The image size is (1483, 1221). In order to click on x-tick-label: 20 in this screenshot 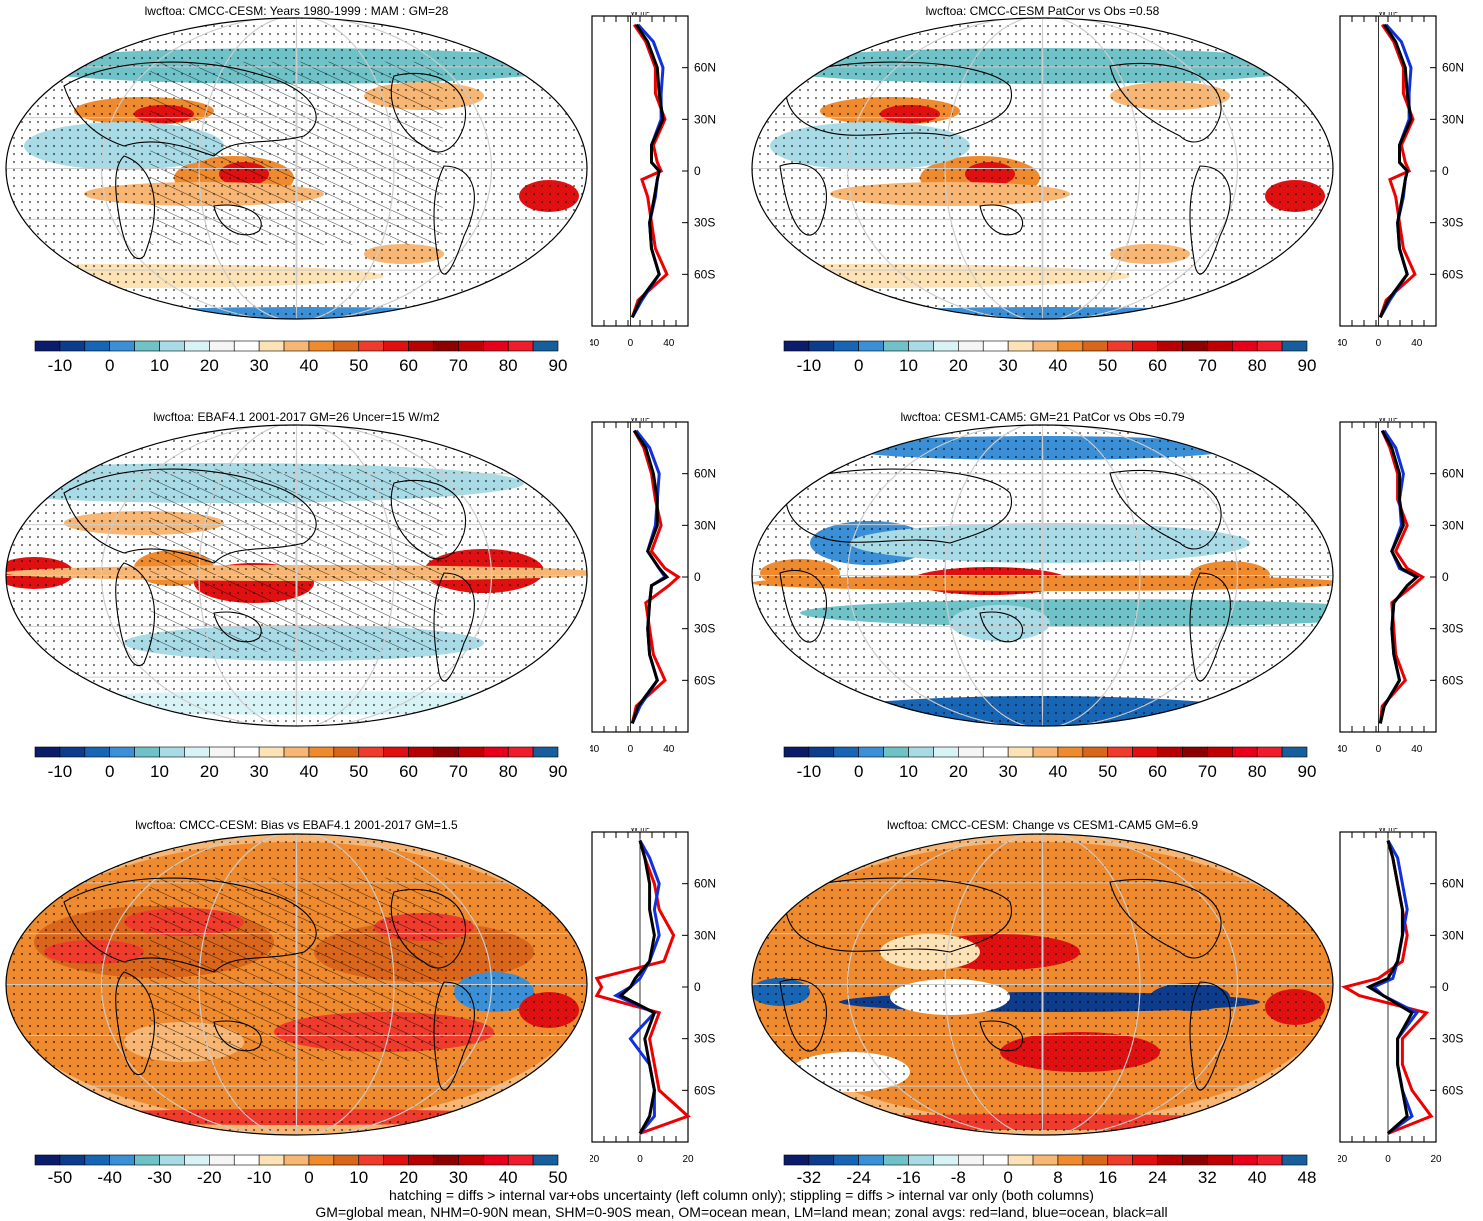, I will do `click(1436, 1159)`.